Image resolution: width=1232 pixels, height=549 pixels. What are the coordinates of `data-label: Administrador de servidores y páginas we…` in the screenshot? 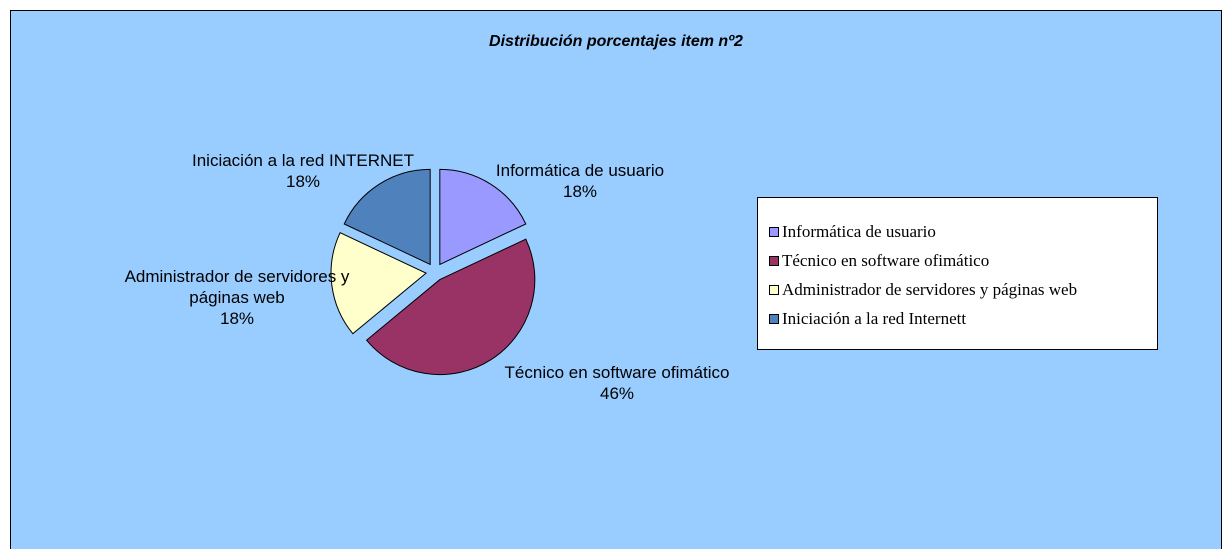 It's located at (237, 297).